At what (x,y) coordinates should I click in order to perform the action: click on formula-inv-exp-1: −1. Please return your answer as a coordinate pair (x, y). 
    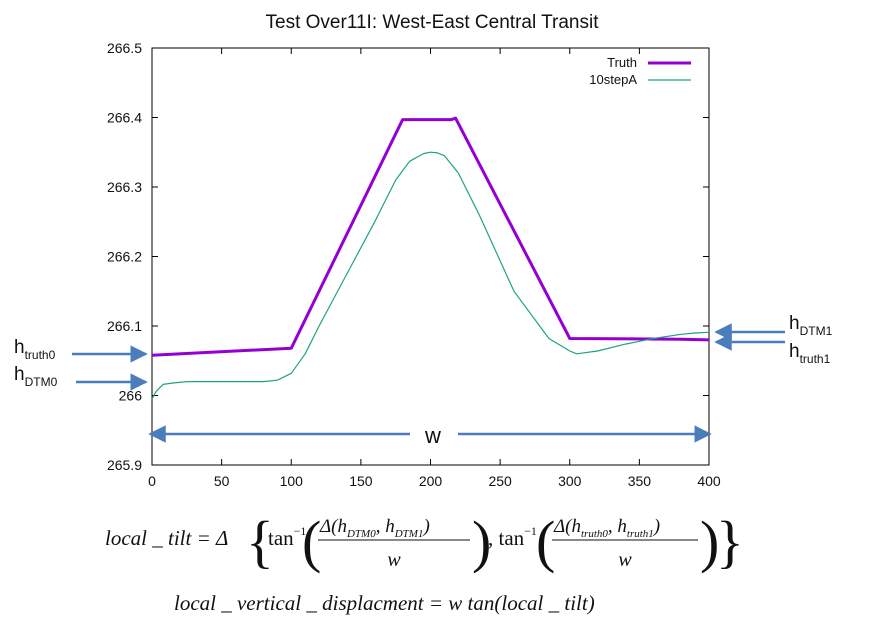
    Looking at the image, I should click on (300, 531).